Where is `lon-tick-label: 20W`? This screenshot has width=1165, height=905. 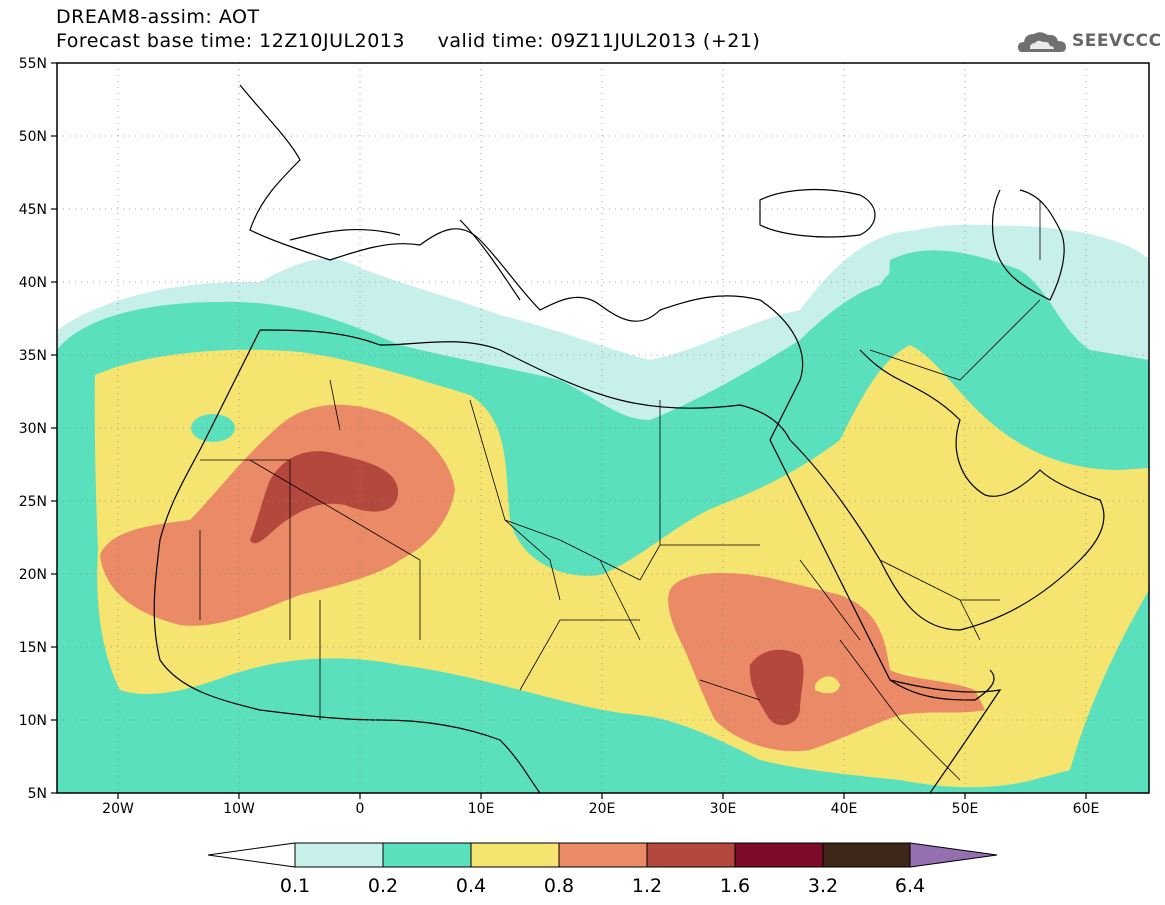
lon-tick-label: 20W is located at coordinates (118, 809).